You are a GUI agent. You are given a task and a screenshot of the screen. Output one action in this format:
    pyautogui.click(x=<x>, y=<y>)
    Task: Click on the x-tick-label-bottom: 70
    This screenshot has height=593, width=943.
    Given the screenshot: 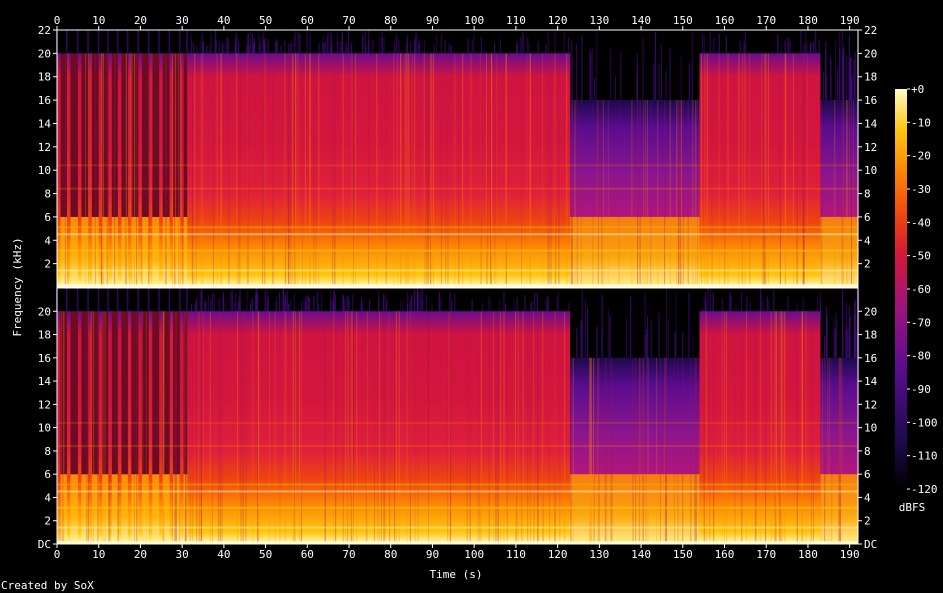 What is the action you would take?
    pyautogui.click(x=348, y=554)
    